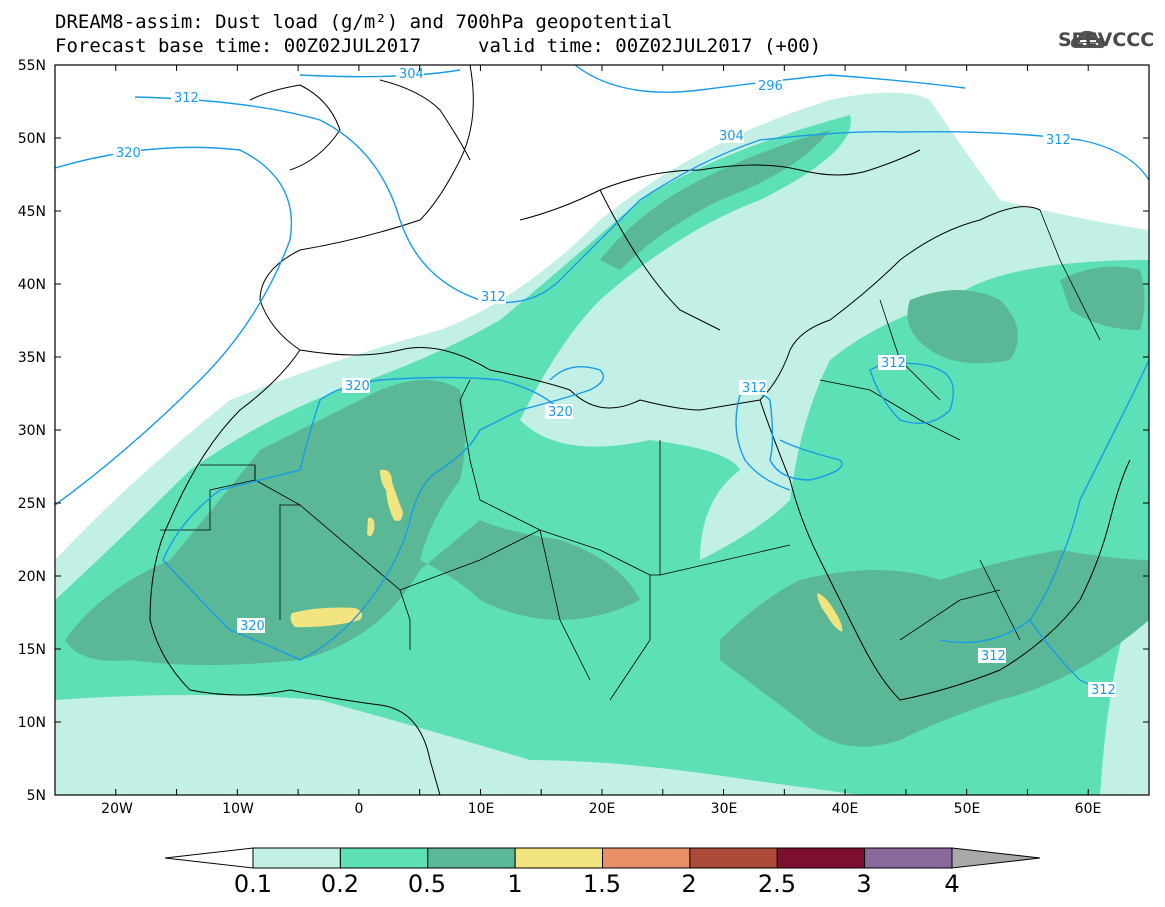 The width and height of the screenshot is (1165, 907). What do you see at coordinates (31, 212) in the screenshot?
I see `lat-label: 45N` at bounding box center [31, 212].